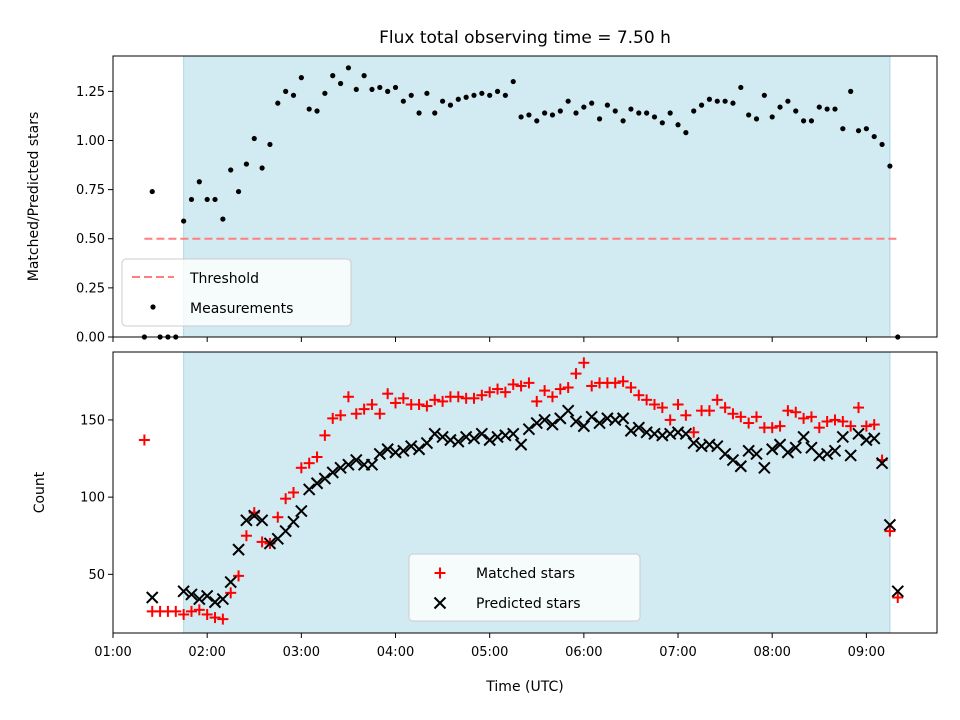 The height and width of the screenshot is (720, 960). I want to click on ratio-legend: Threshold Measurements, so click(236, 292).